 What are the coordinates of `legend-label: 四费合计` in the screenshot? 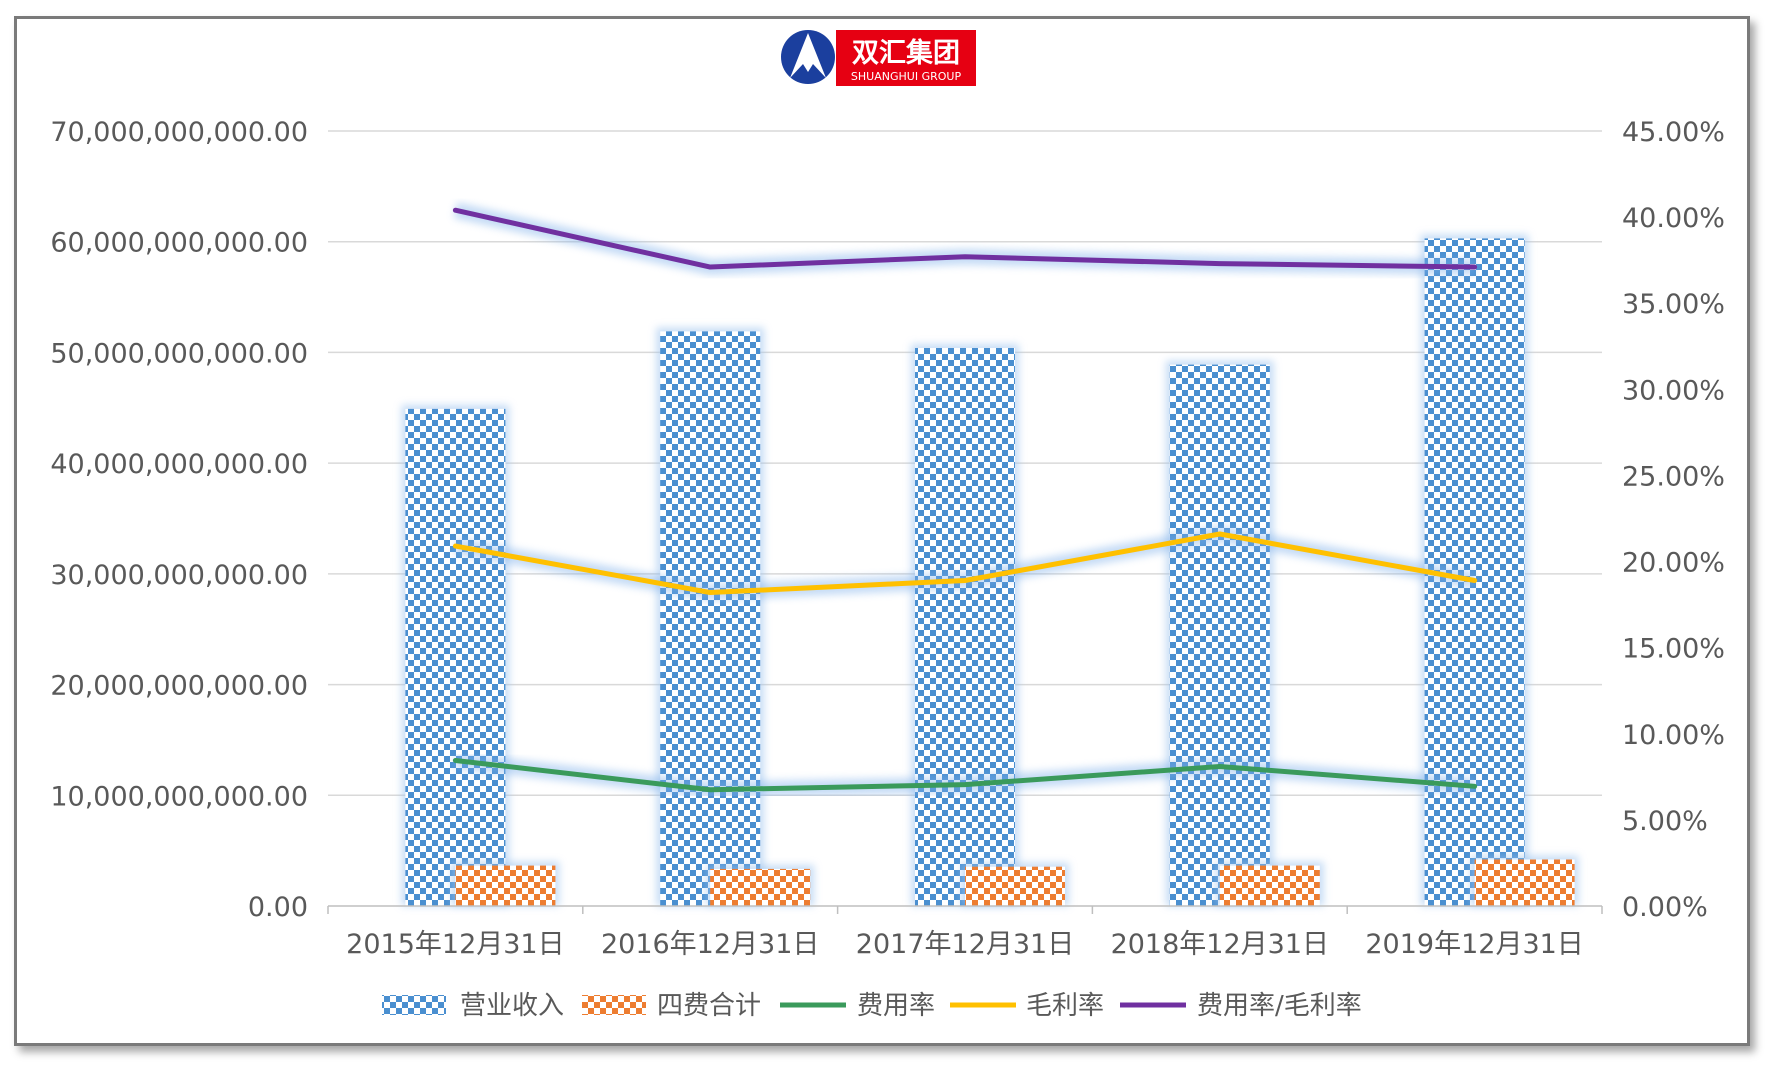 It's located at (709, 1006).